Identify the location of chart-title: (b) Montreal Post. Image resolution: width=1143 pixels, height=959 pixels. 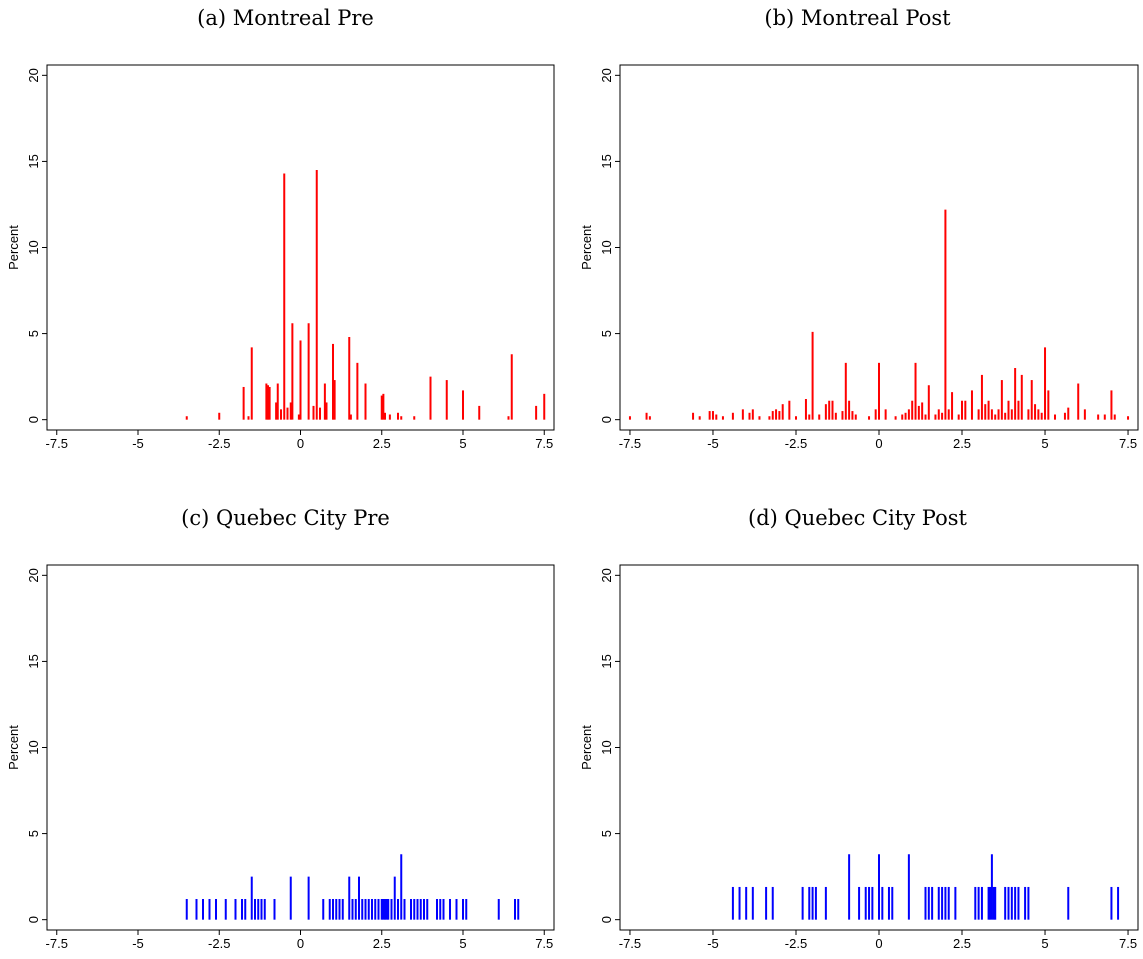
(857, 18).